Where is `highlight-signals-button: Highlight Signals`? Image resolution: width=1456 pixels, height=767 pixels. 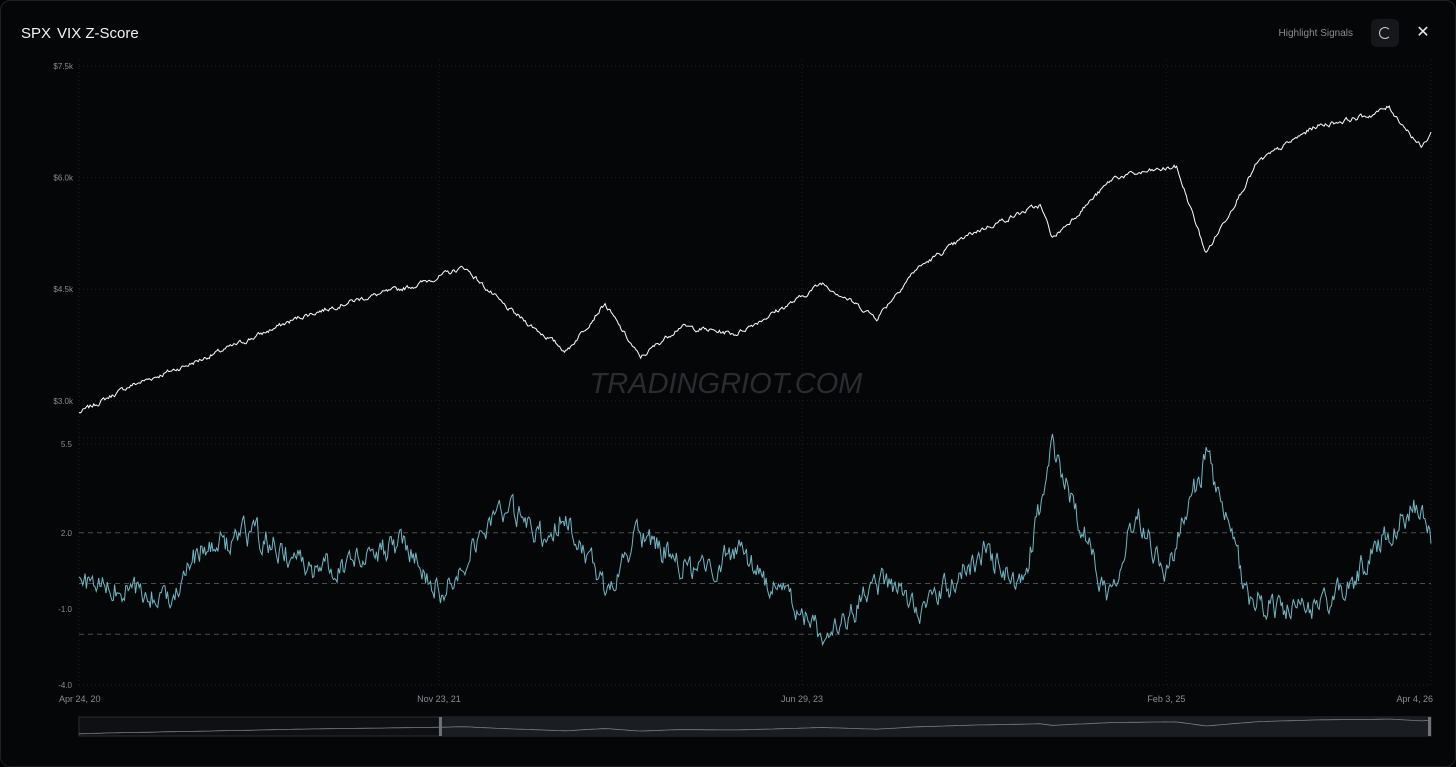 highlight-signals-button: Highlight Signals is located at coordinates (1316, 33).